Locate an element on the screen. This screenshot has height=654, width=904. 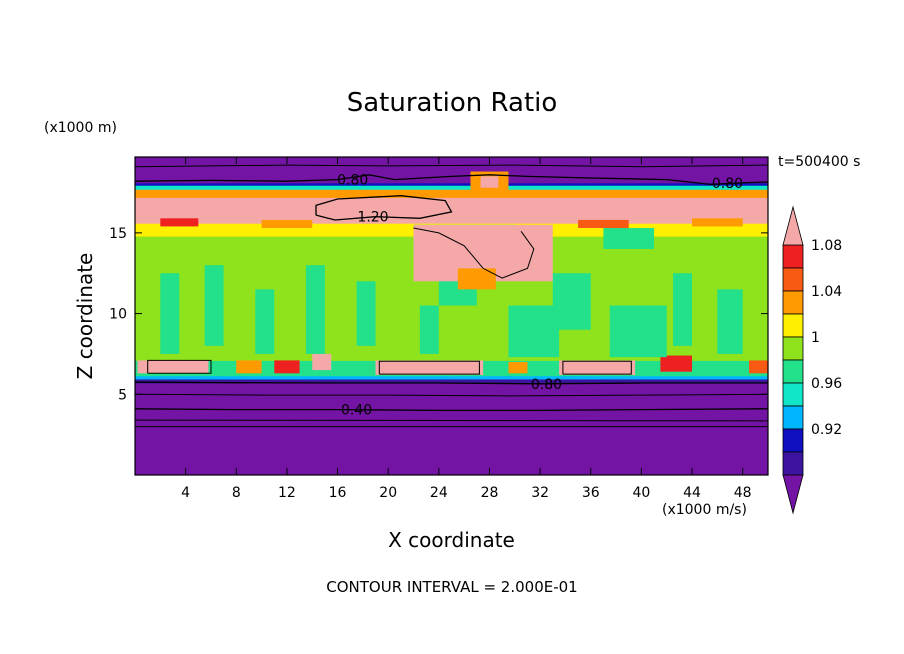
time-label: t=500400 s is located at coordinates (819, 162).